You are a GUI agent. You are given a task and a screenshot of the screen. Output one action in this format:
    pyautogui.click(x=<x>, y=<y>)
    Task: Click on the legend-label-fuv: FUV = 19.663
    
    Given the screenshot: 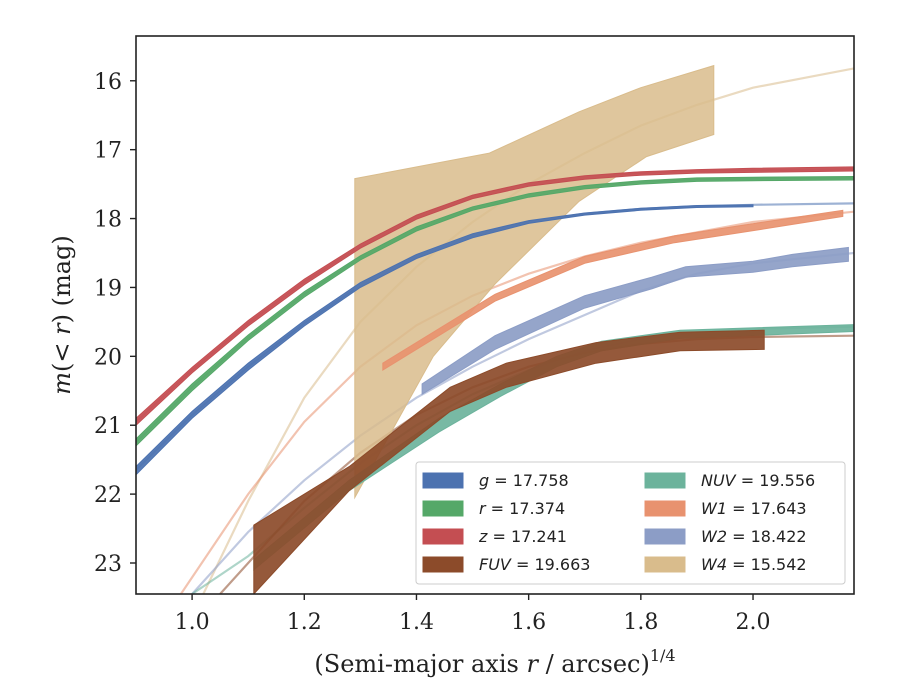 What is the action you would take?
    pyautogui.click(x=534, y=564)
    